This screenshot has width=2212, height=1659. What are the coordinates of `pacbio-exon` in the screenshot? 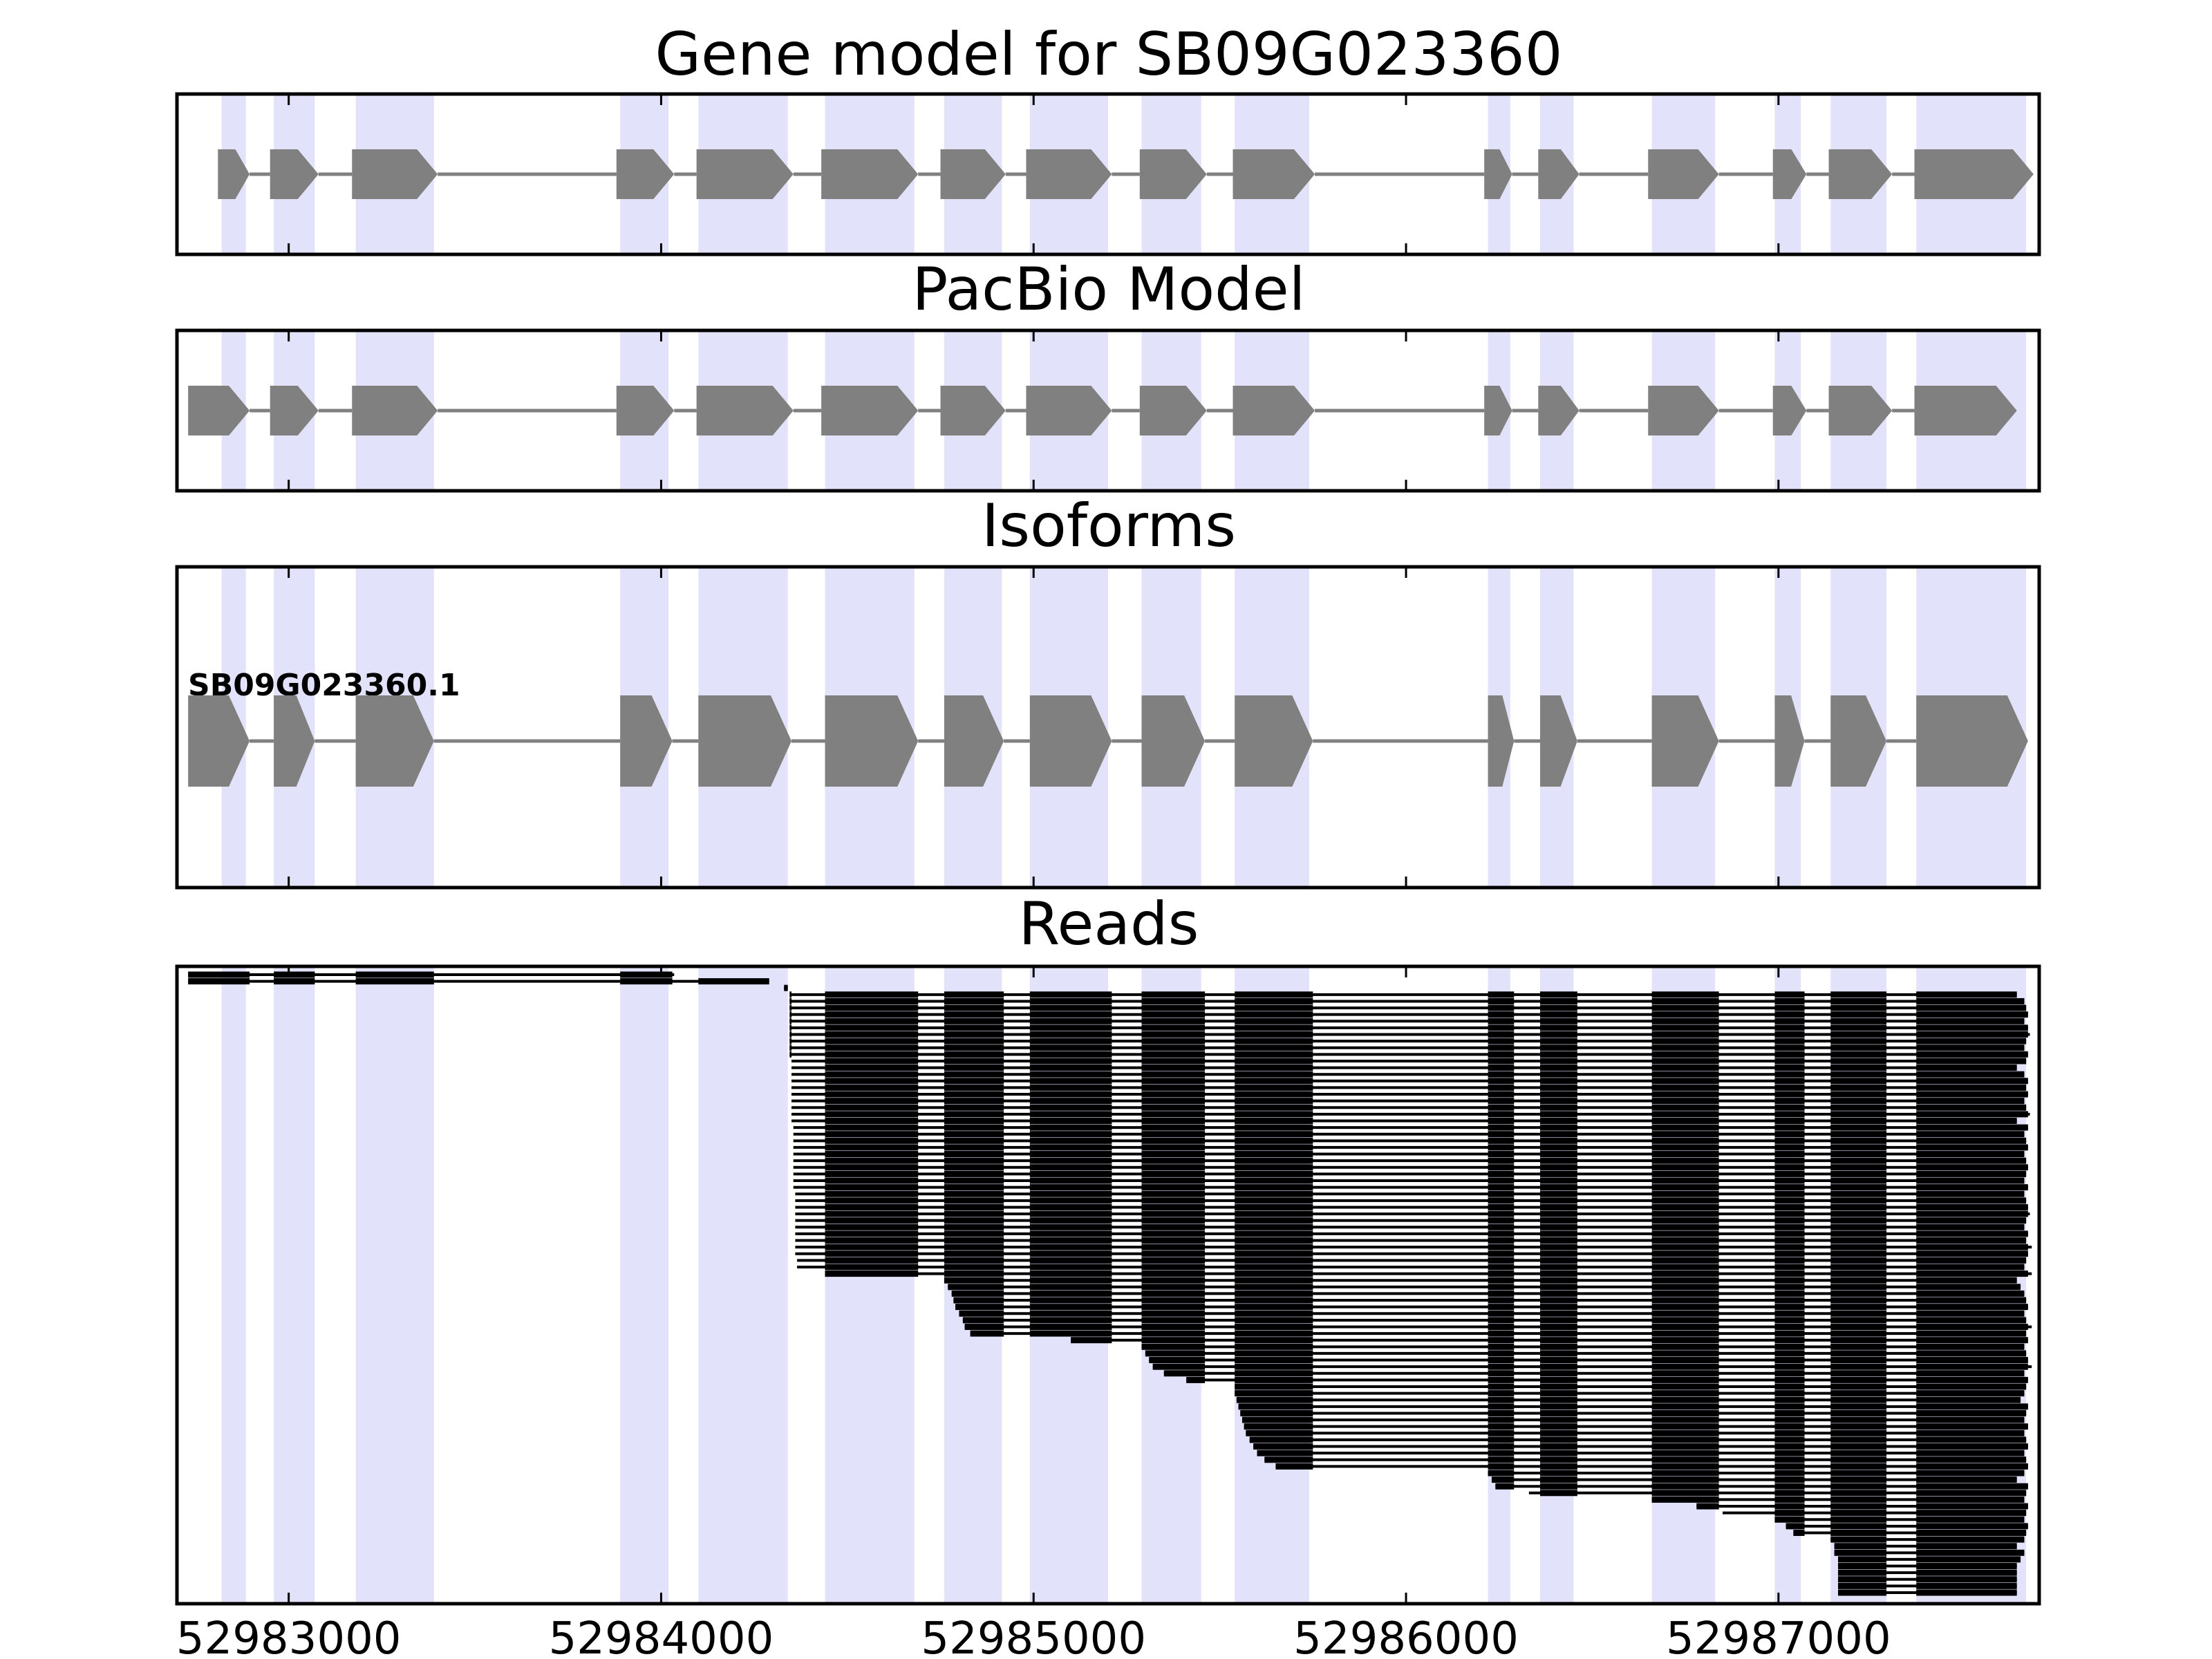 It's located at (219, 411).